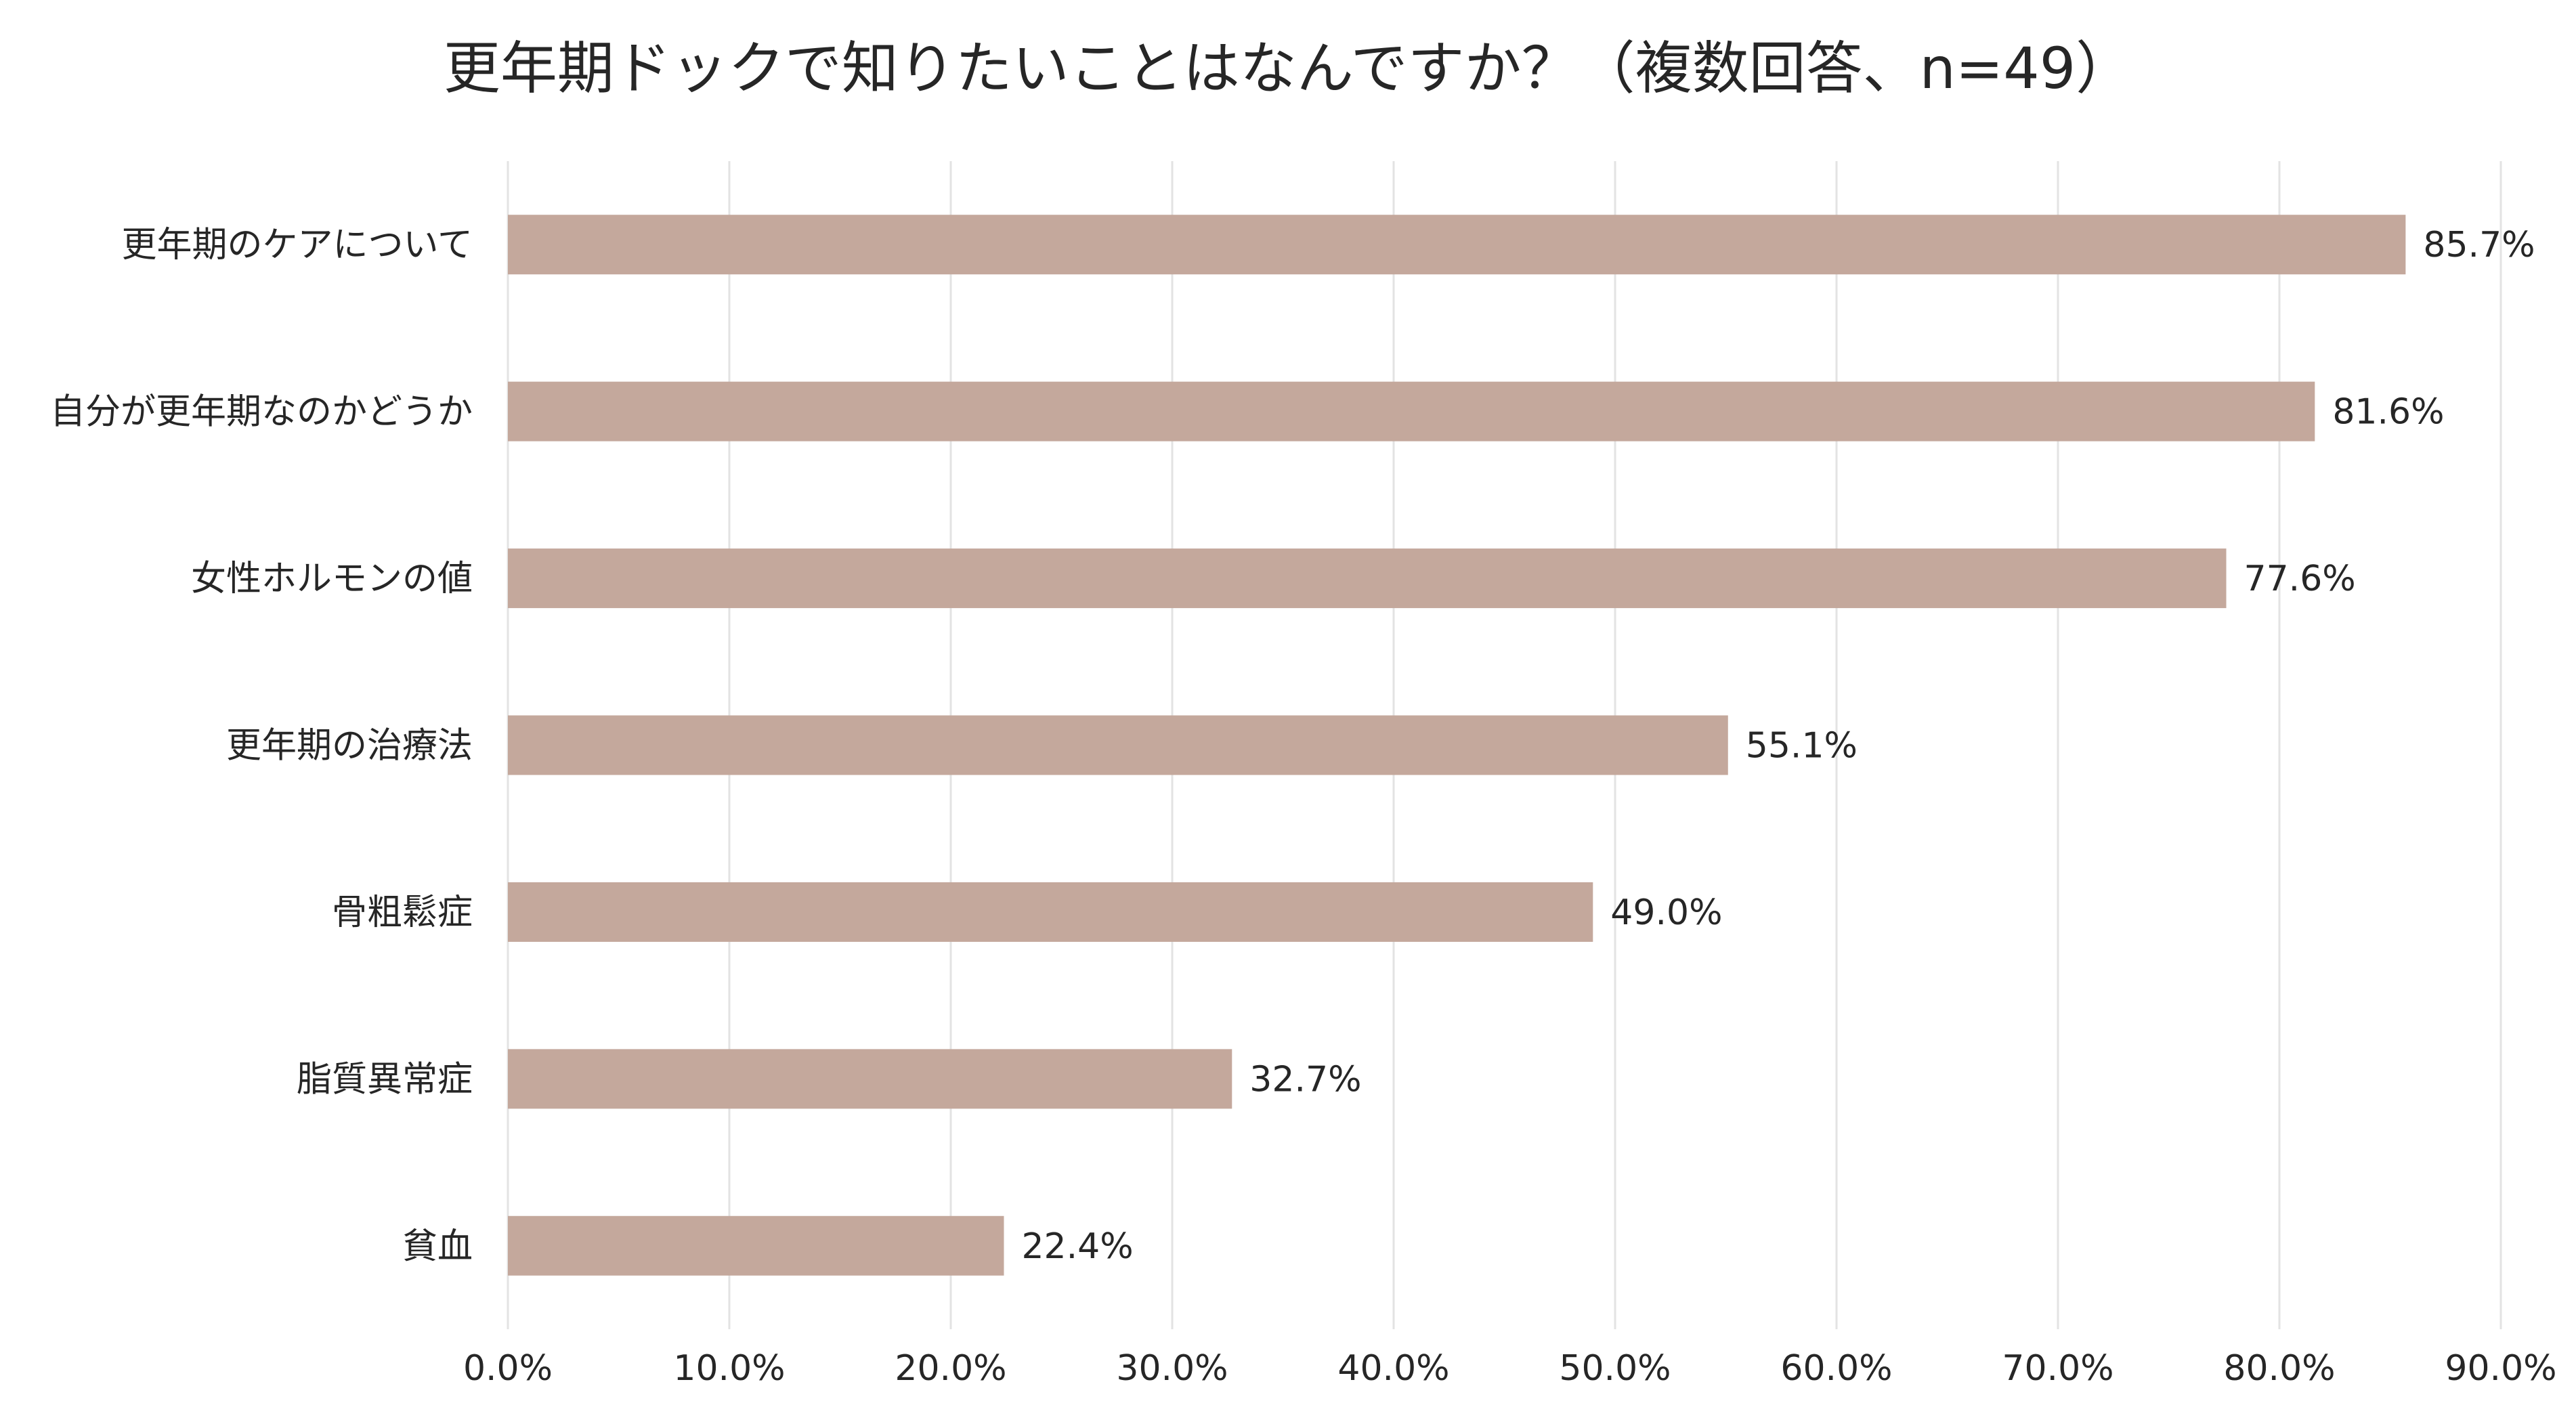 This screenshot has height=1424, width=2576. I want to click on x-tick-label: 30.0%, so click(1172, 1368).